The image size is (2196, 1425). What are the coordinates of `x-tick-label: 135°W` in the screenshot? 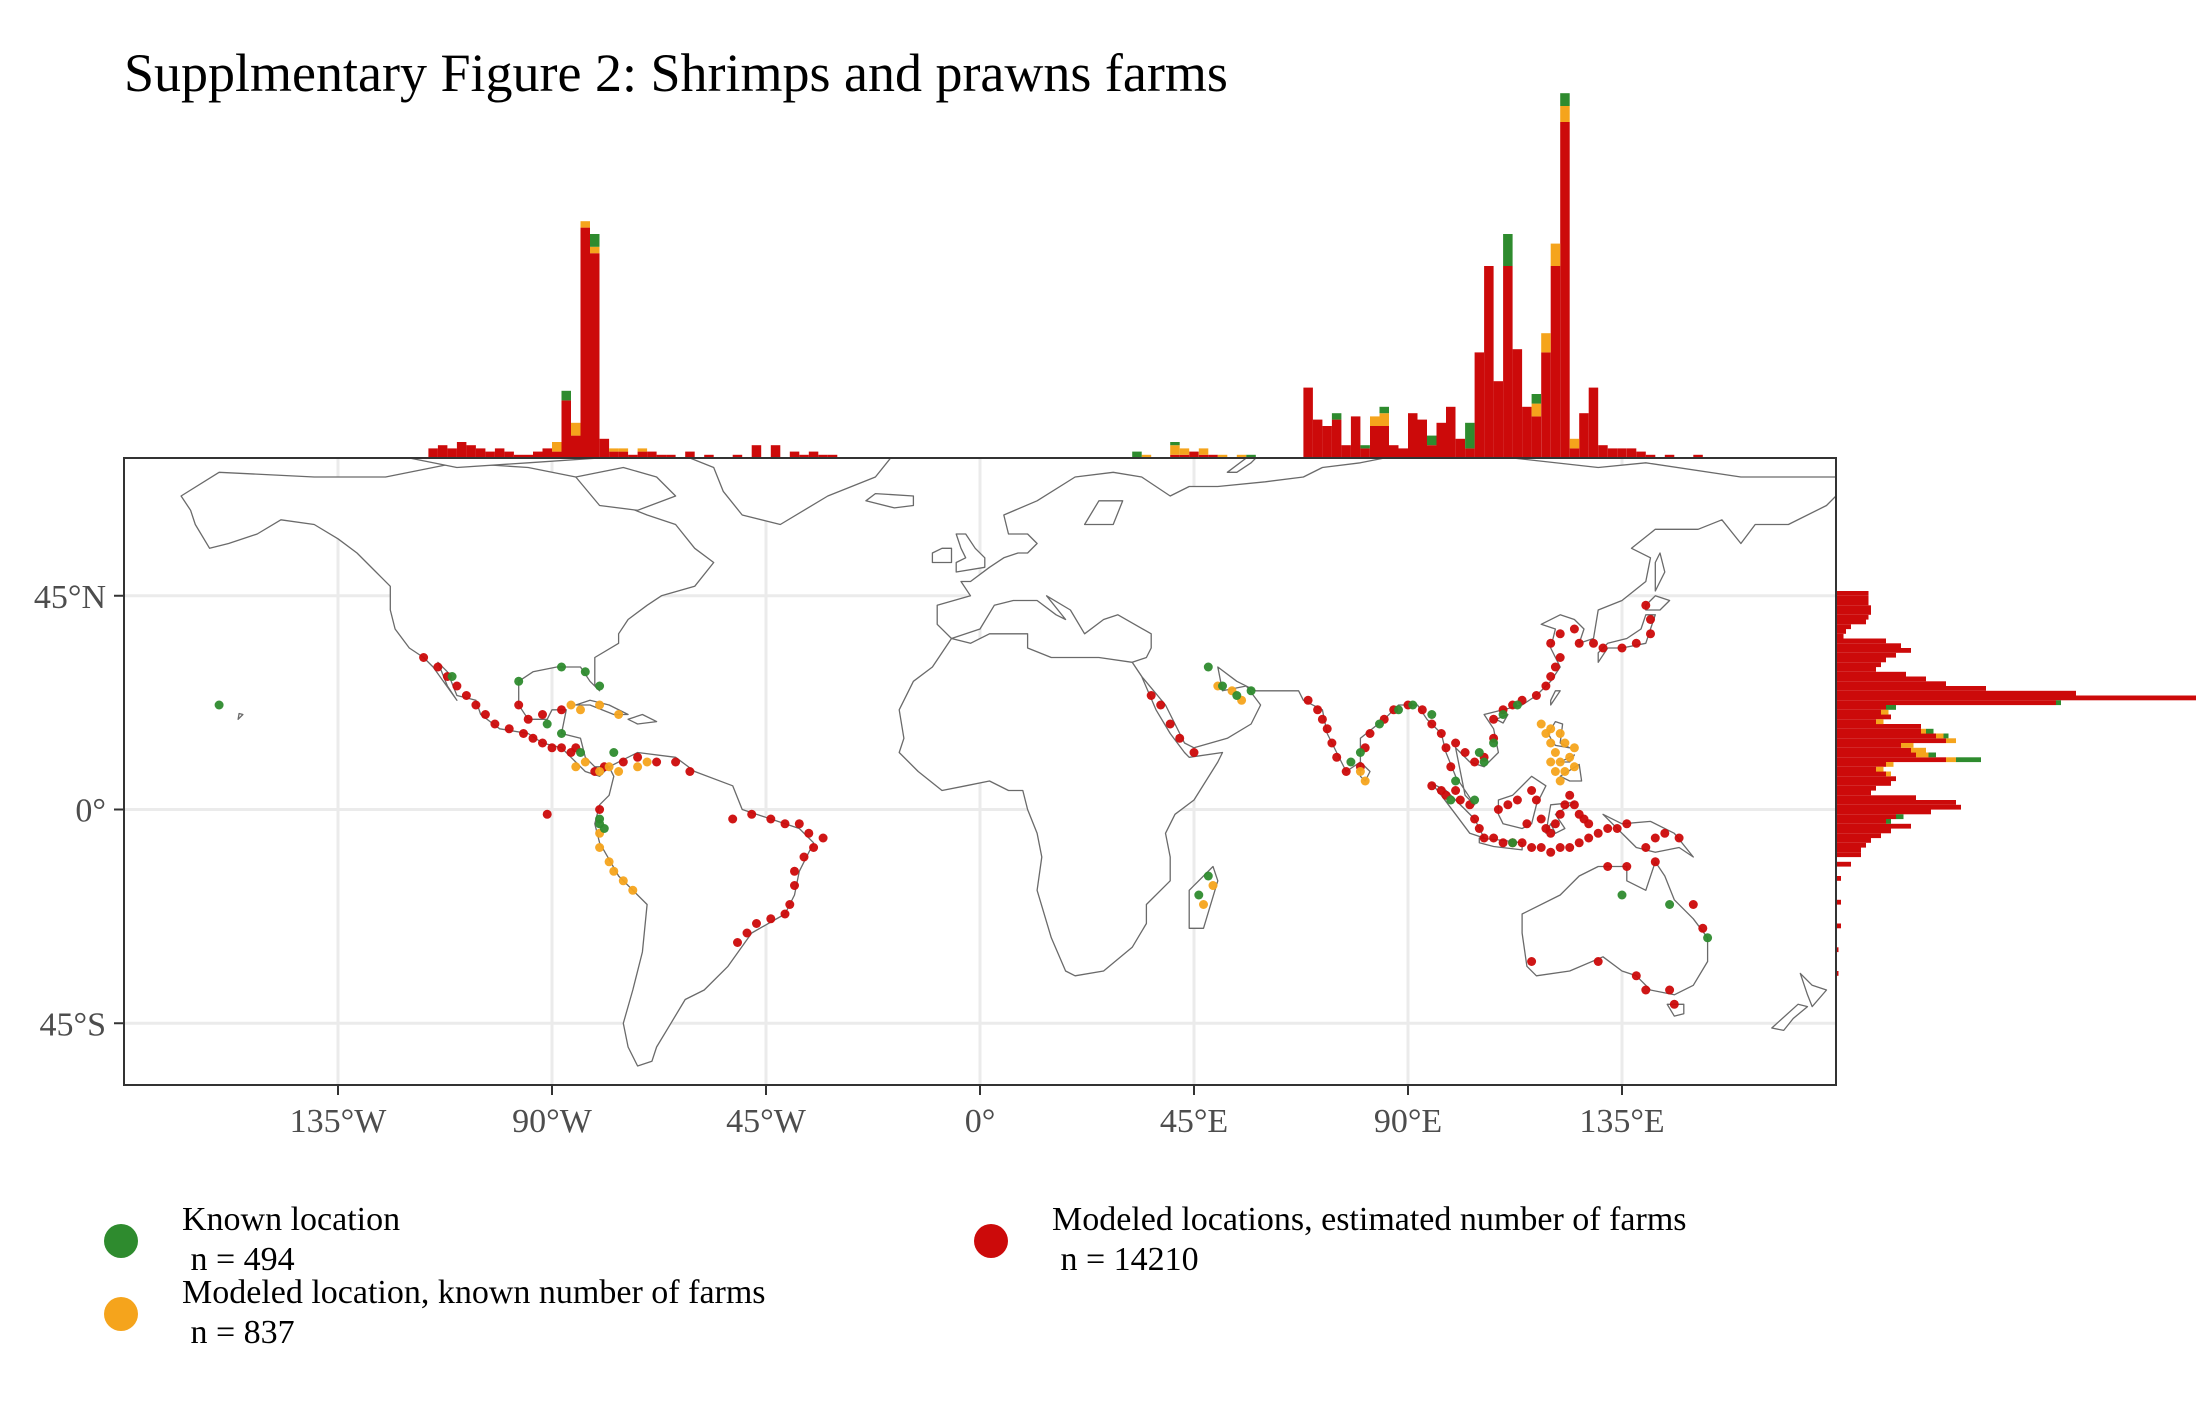 It's located at (339, 1121).